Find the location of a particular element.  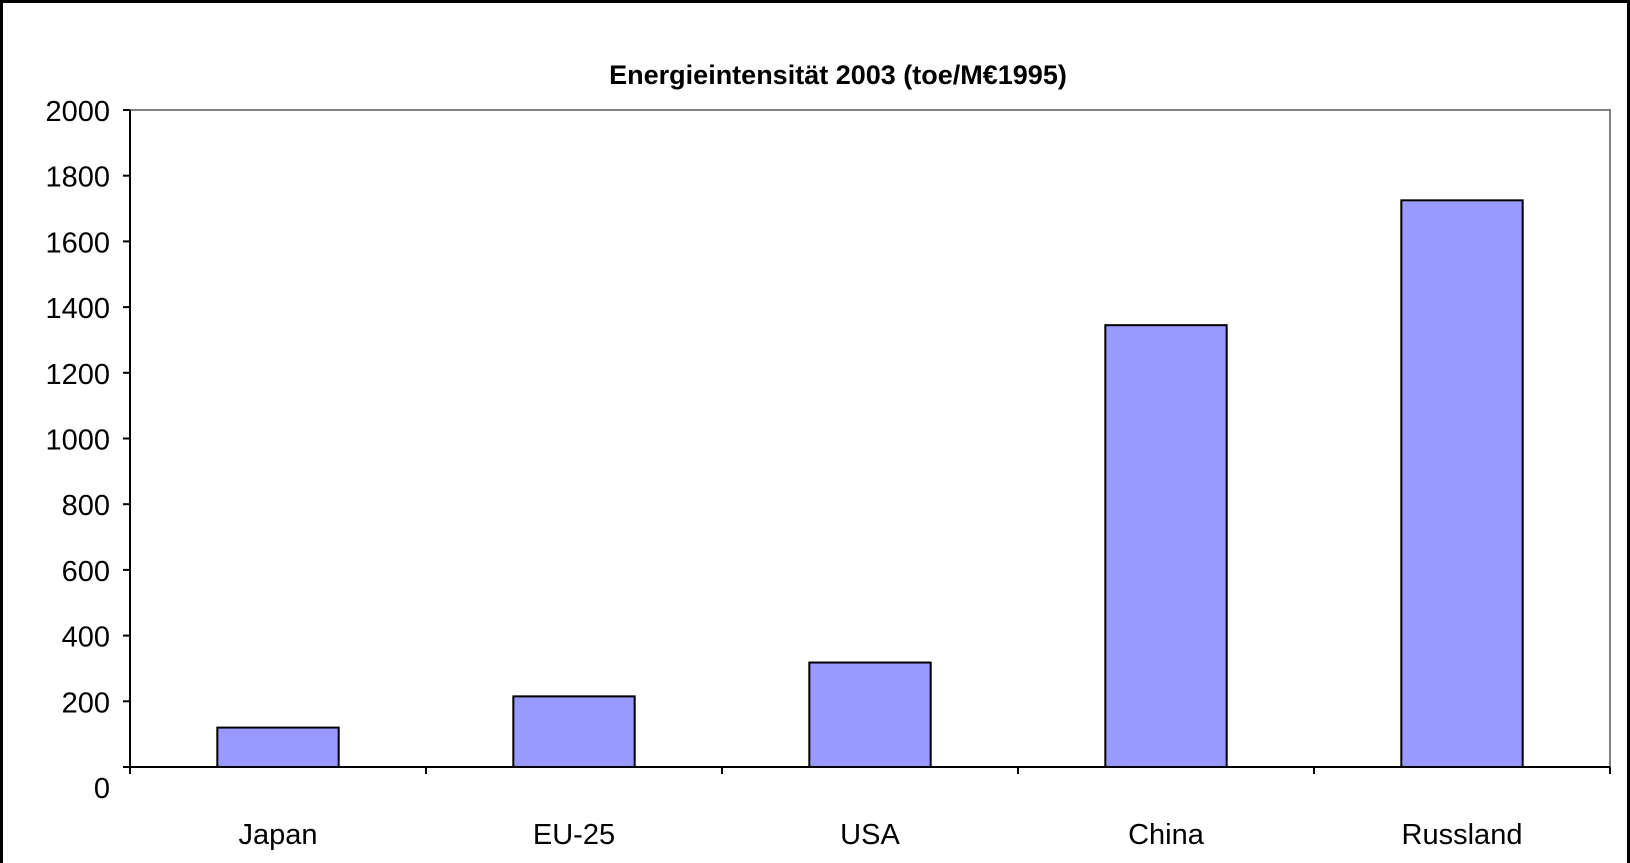

y-tick-label: 2000 is located at coordinates (77, 112).